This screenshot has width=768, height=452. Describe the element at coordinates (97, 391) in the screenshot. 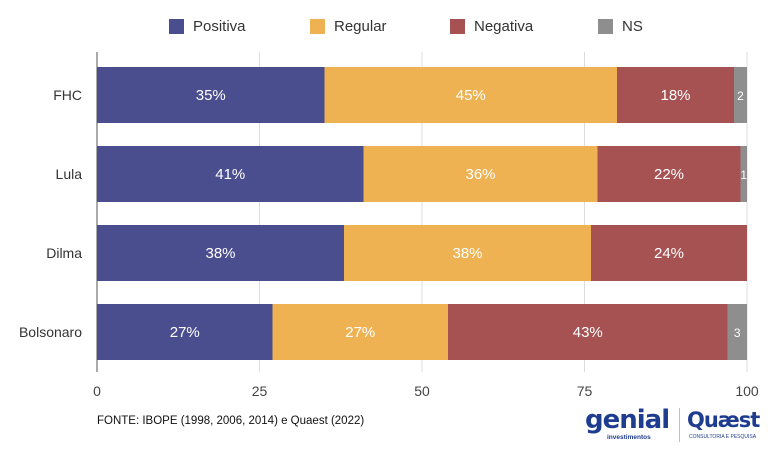

I see `x-tick-label: 0` at that location.